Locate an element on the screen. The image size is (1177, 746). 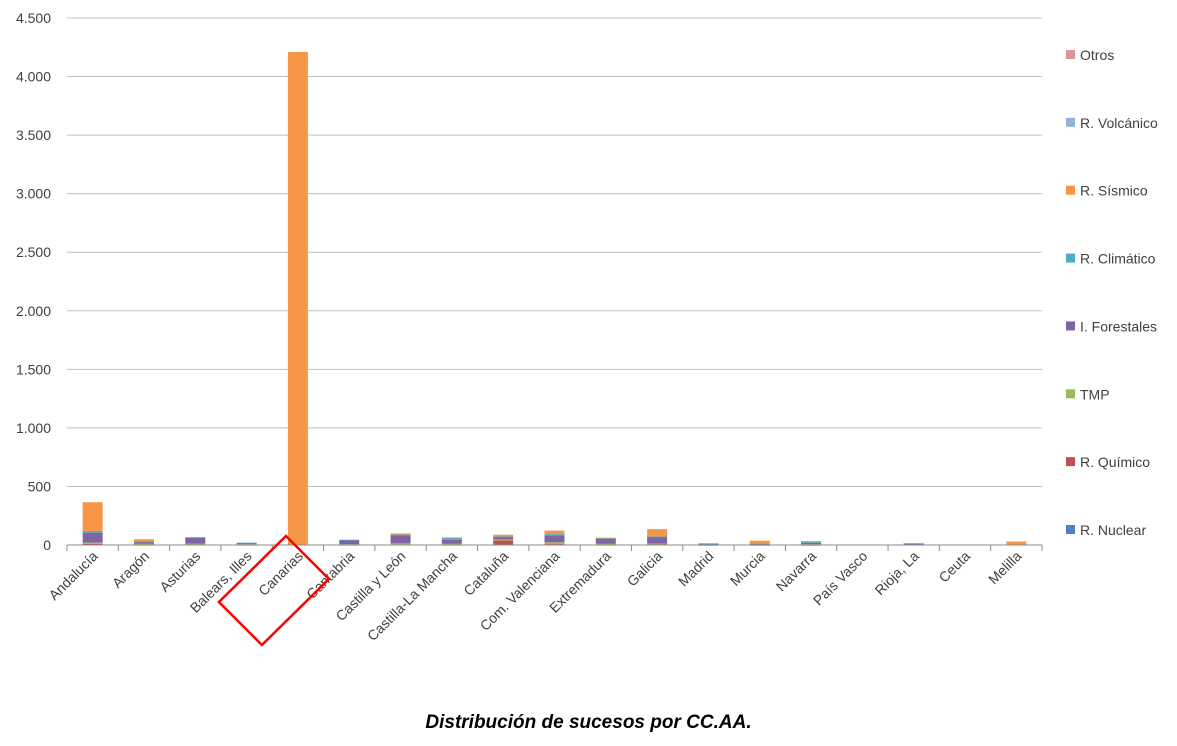
x-tick-label: Madrid is located at coordinates (696, 569).